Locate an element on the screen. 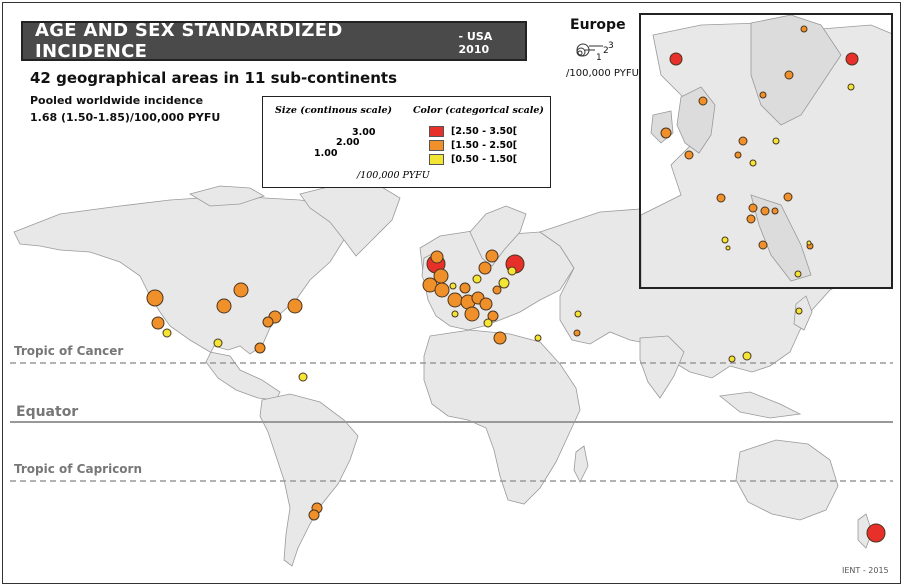 Image resolution: width=905 pixels, height=588 pixels. tropic-of-capricorn-label: Tropic of Capricorn is located at coordinates (78, 469).